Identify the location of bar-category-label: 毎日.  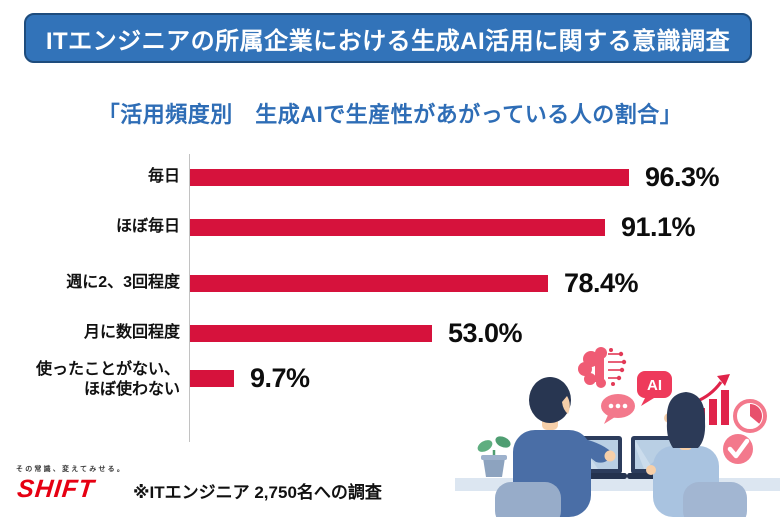
(163, 176).